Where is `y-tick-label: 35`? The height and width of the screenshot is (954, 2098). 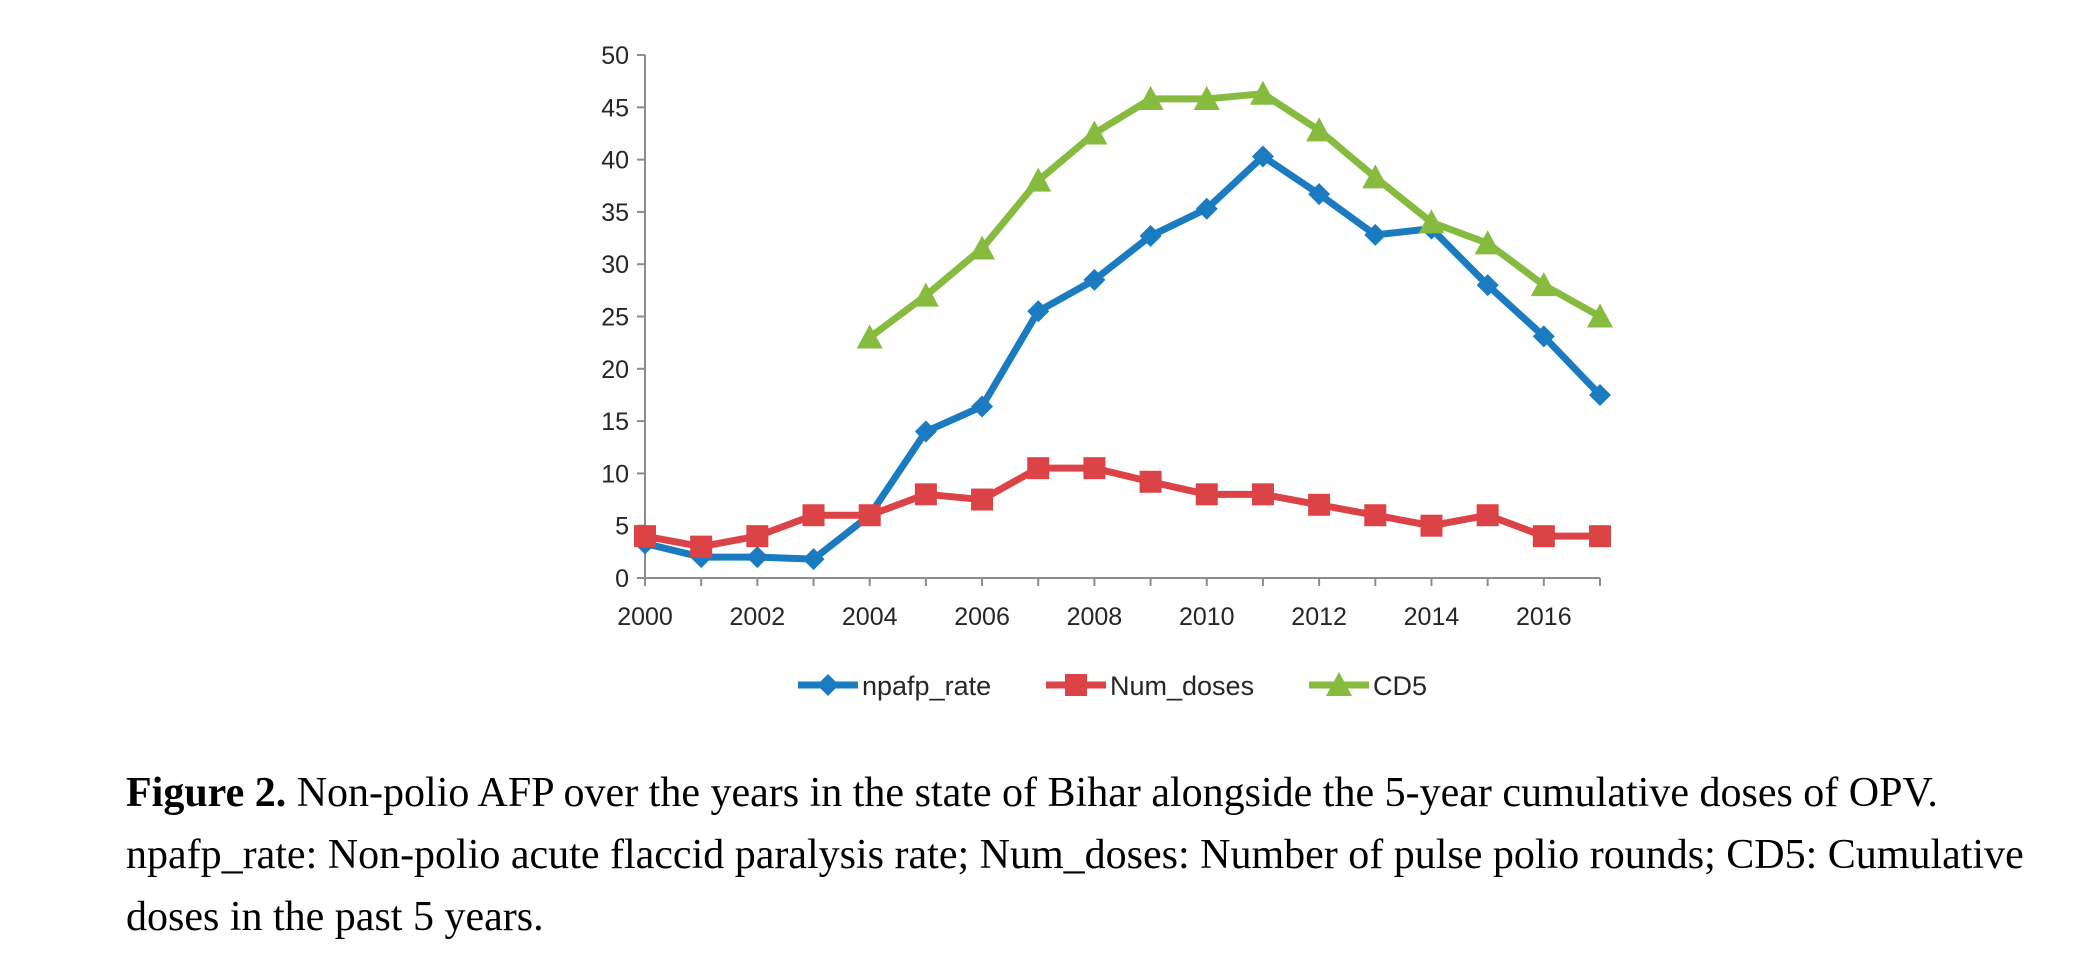
y-tick-label: 35 is located at coordinates (615, 213).